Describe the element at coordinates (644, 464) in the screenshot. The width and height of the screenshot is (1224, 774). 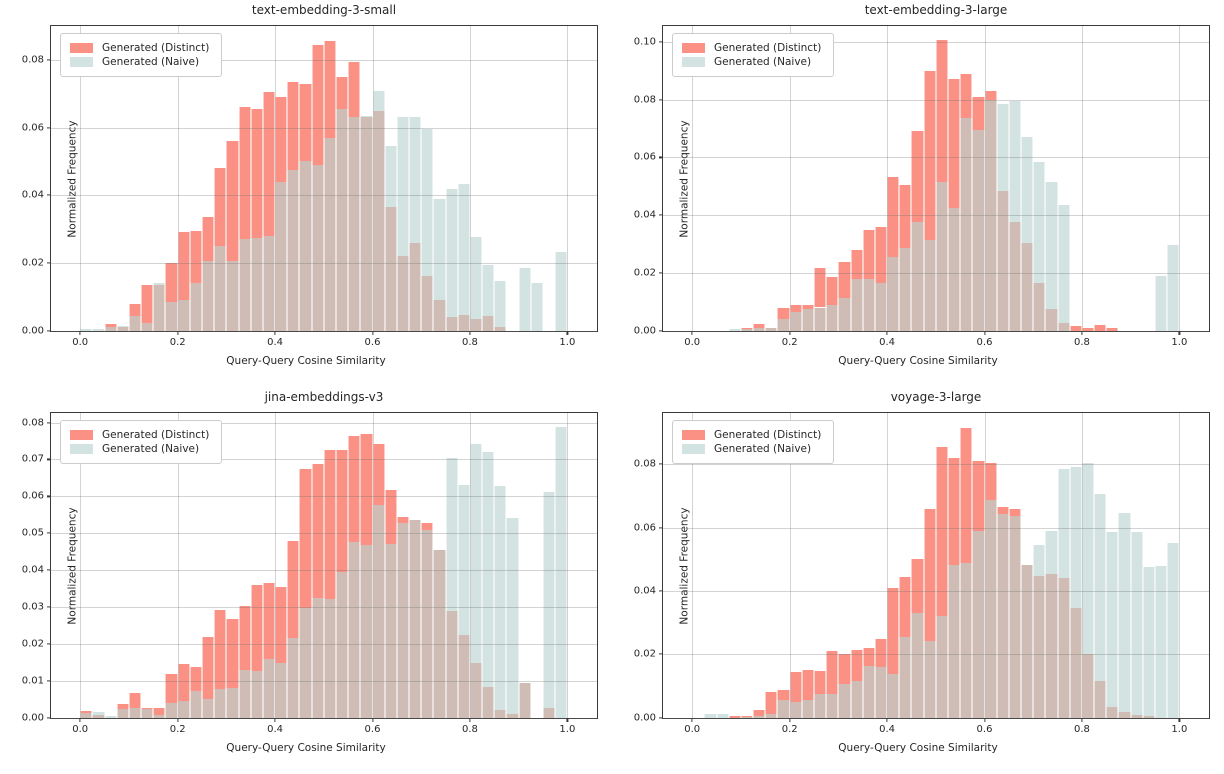
I see `y-tick-label: 0.08` at that location.